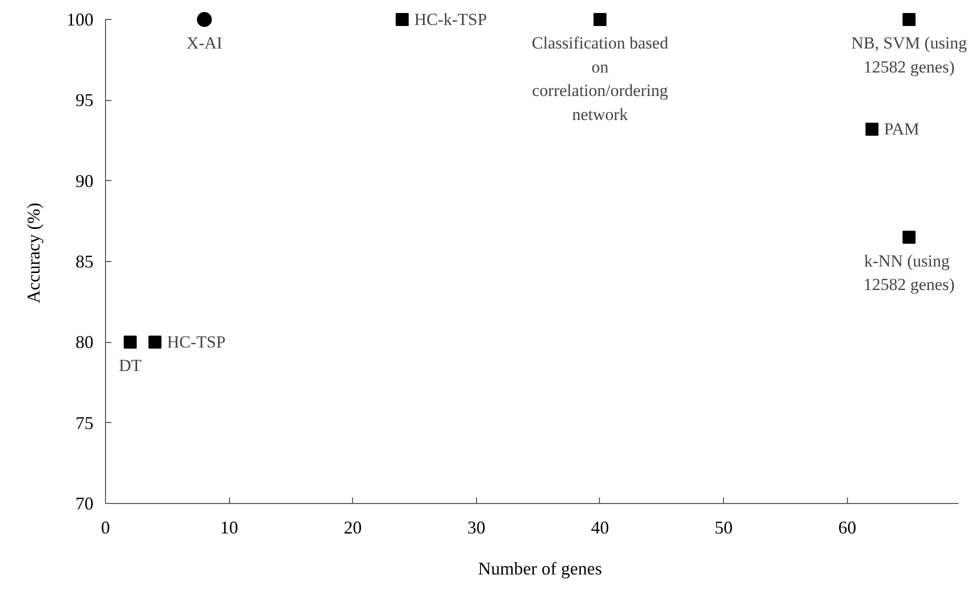 Image resolution: width=974 pixels, height=593 pixels. What do you see at coordinates (600, 79) in the screenshot?
I see `annotation: Classification based on correlation/ordering network` at bounding box center [600, 79].